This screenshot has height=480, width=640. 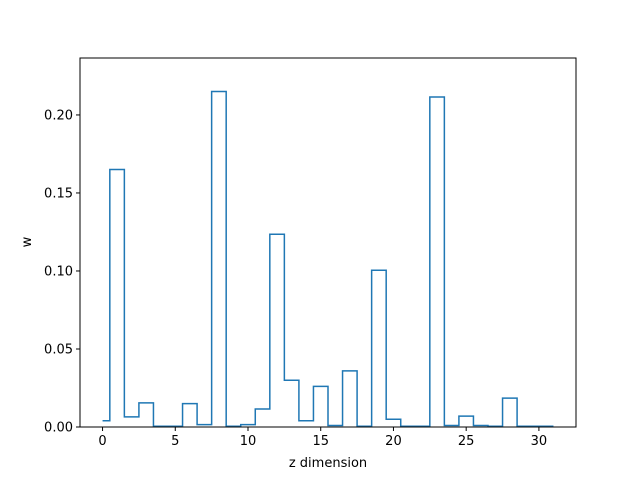 I want to click on x-tick-label: 5, so click(x=175, y=441).